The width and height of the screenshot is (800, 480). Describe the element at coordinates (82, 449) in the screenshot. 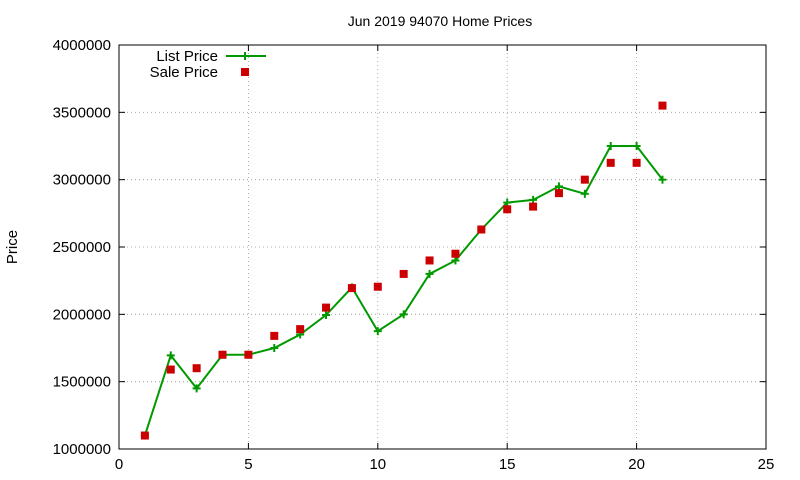

I see `y-tick-label: 1000000` at that location.